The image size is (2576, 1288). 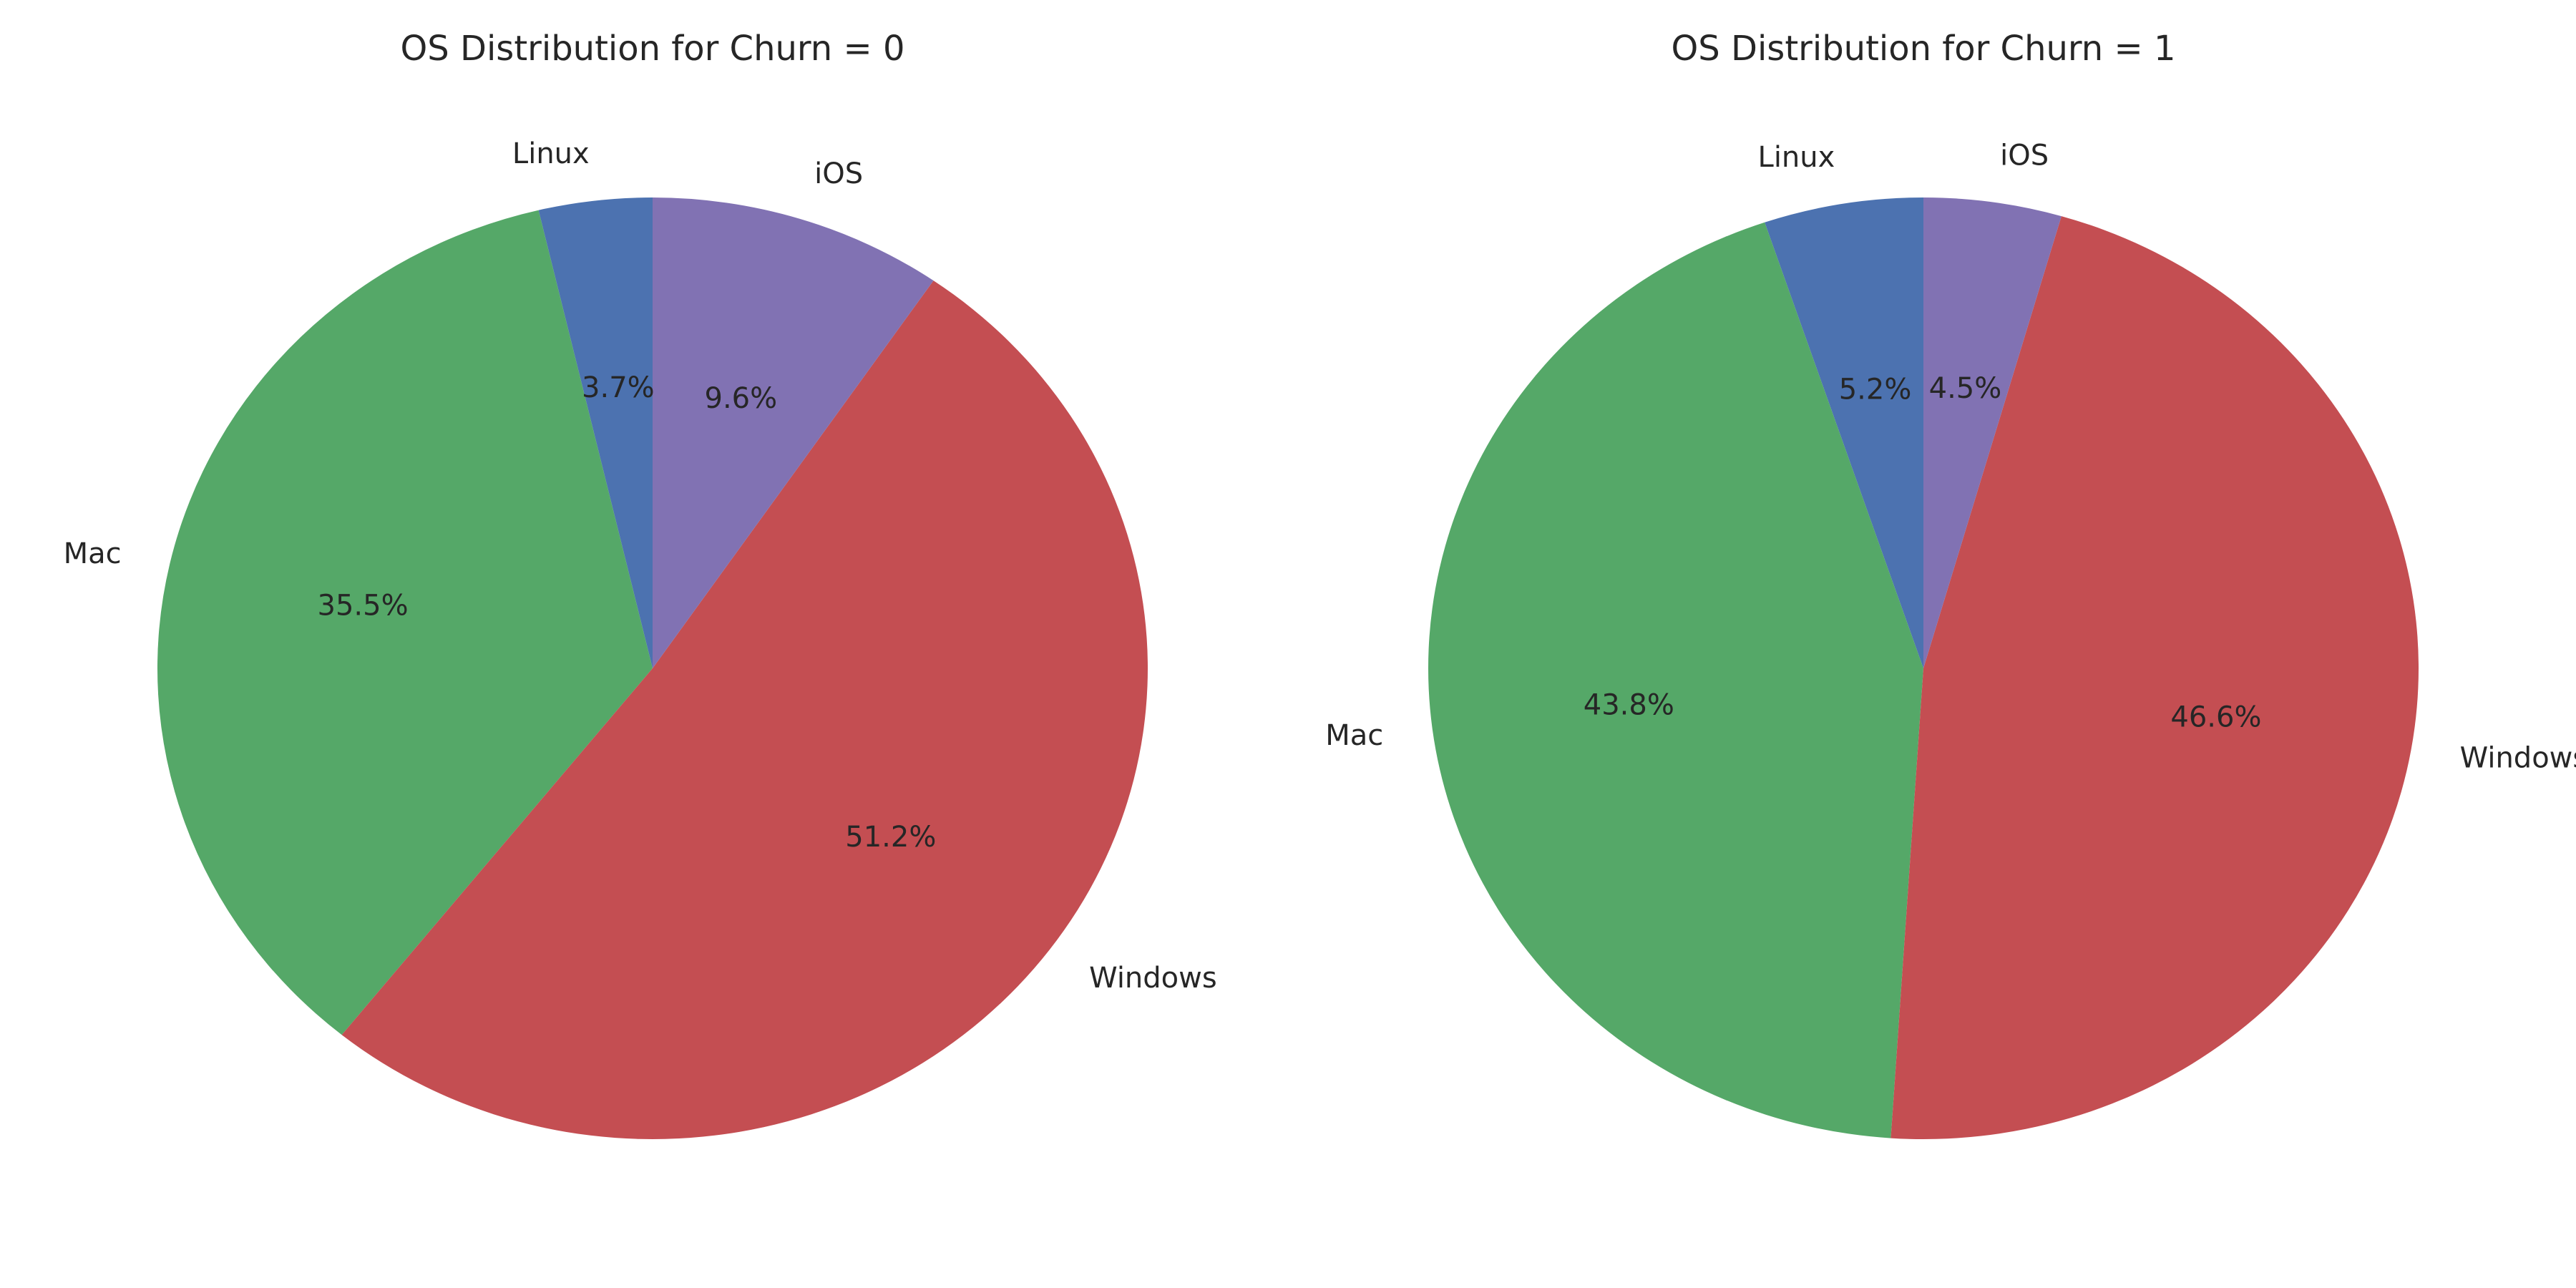 What do you see at coordinates (1875, 390) in the screenshot?
I see `percent-label-linux: 5.2%` at bounding box center [1875, 390].